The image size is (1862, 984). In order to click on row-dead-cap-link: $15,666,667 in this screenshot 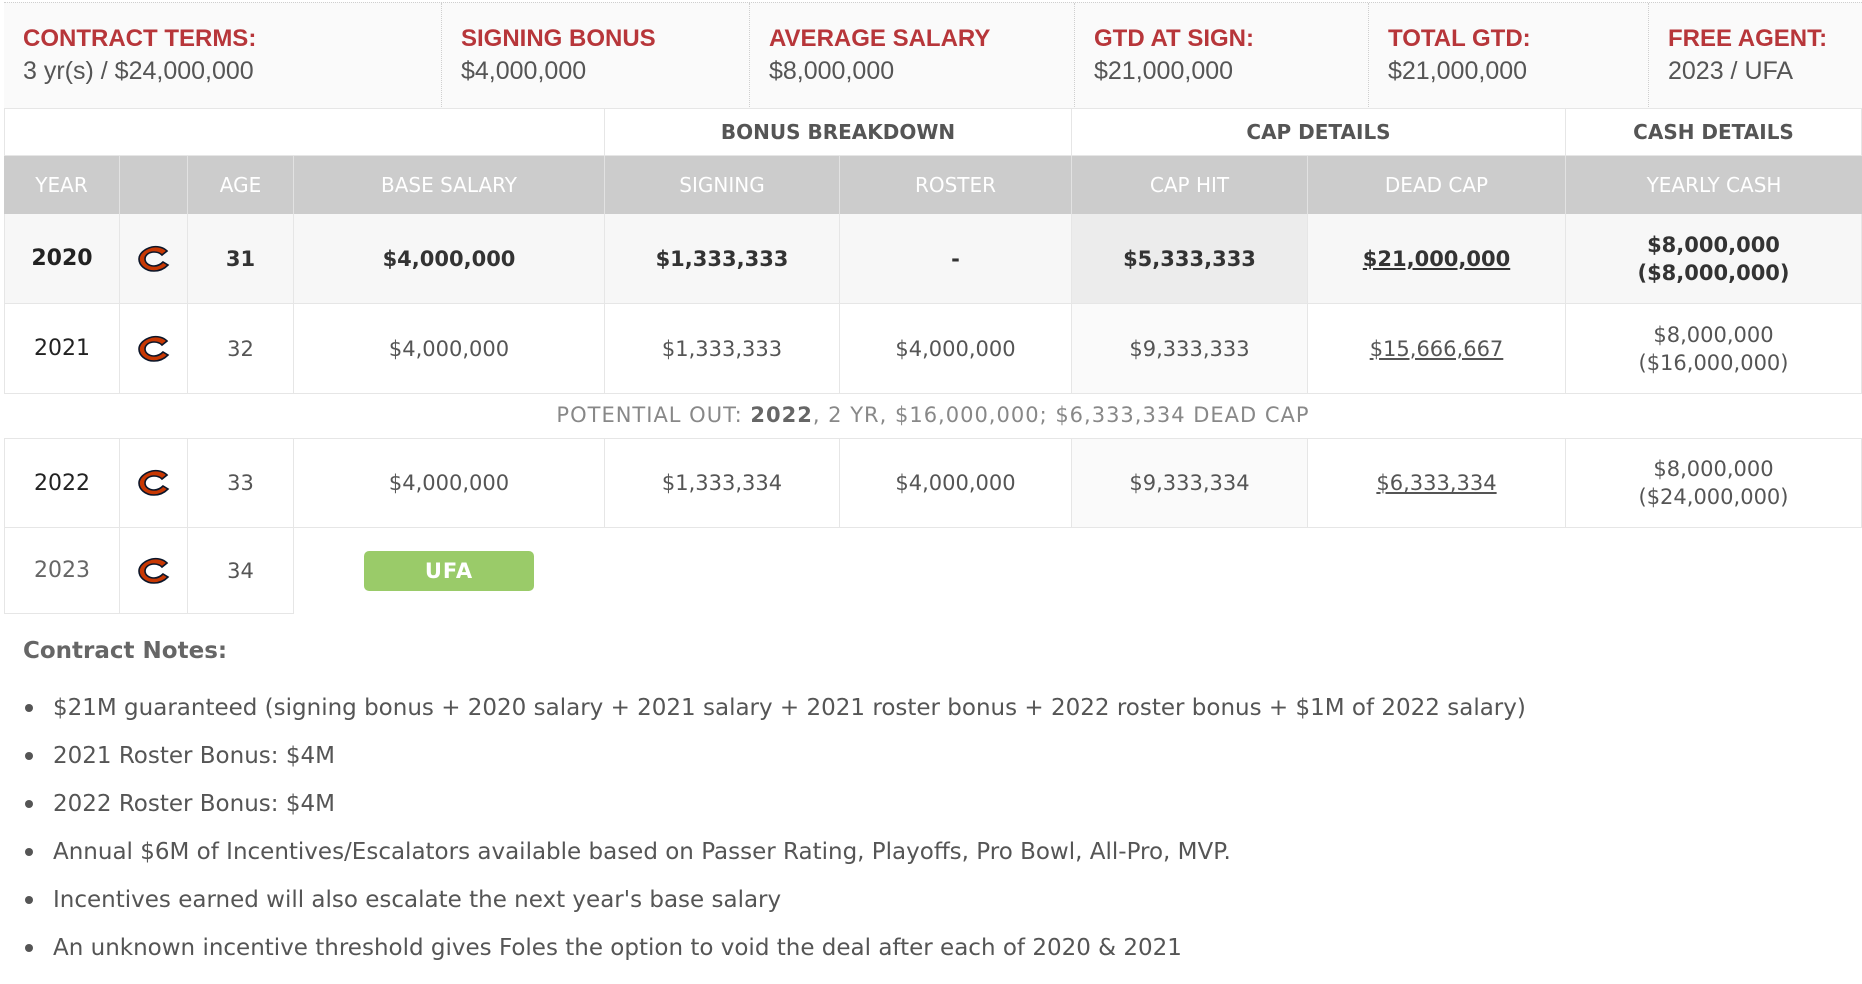, I will do `click(1437, 349)`.